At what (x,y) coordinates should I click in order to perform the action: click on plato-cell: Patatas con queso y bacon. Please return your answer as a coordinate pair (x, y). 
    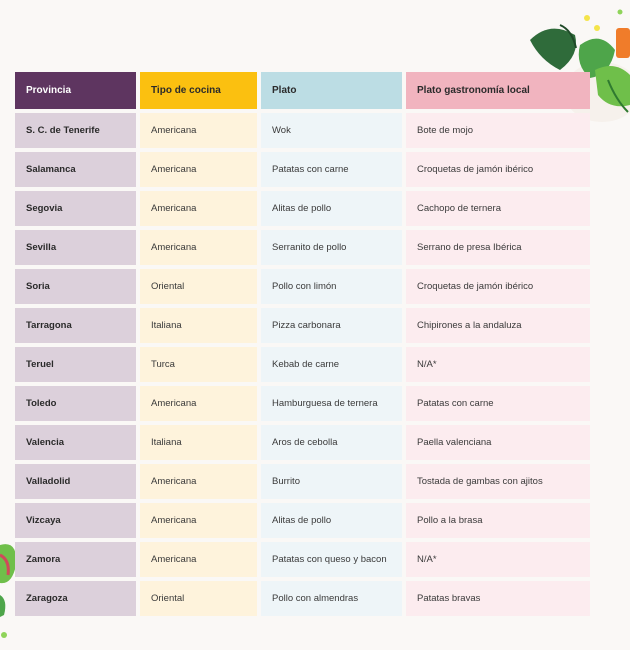
    Looking at the image, I should click on (331, 559).